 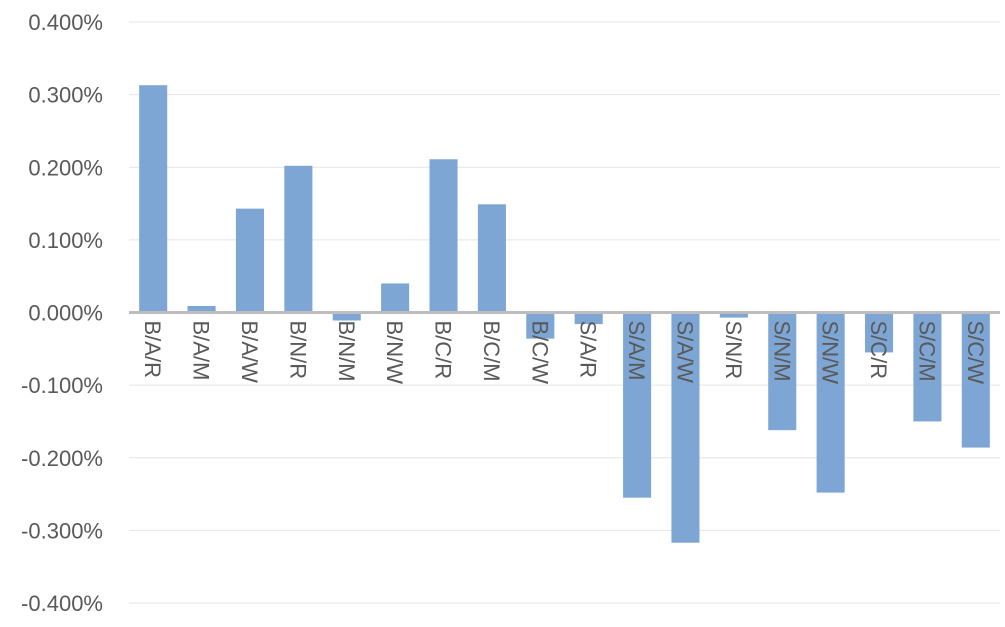 I want to click on x-tick-label: S/A/W, so click(x=684, y=352).